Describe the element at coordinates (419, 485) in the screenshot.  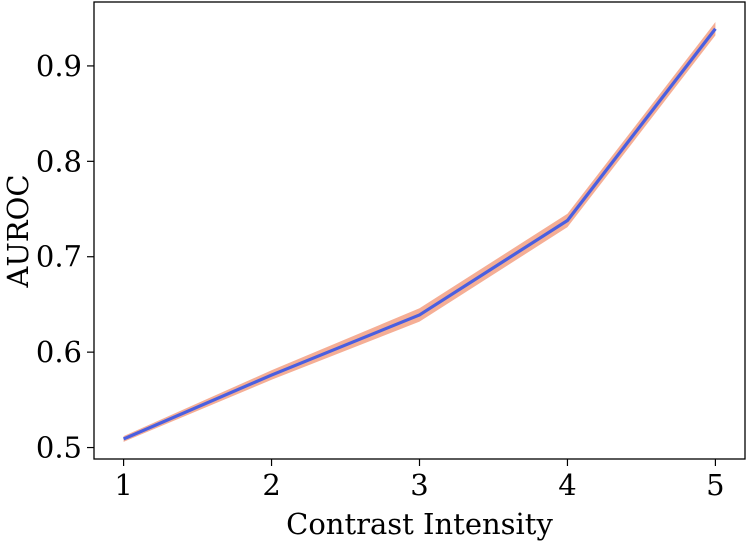
I see `x-tick-label: 3` at that location.